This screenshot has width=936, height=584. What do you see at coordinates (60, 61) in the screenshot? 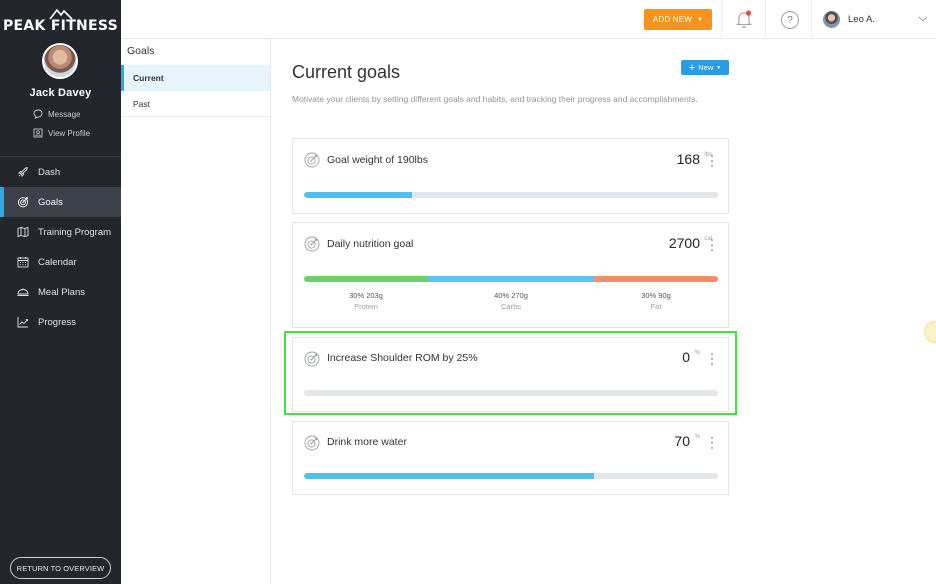
I see `client-avatar` at bounding box center [60, 61].